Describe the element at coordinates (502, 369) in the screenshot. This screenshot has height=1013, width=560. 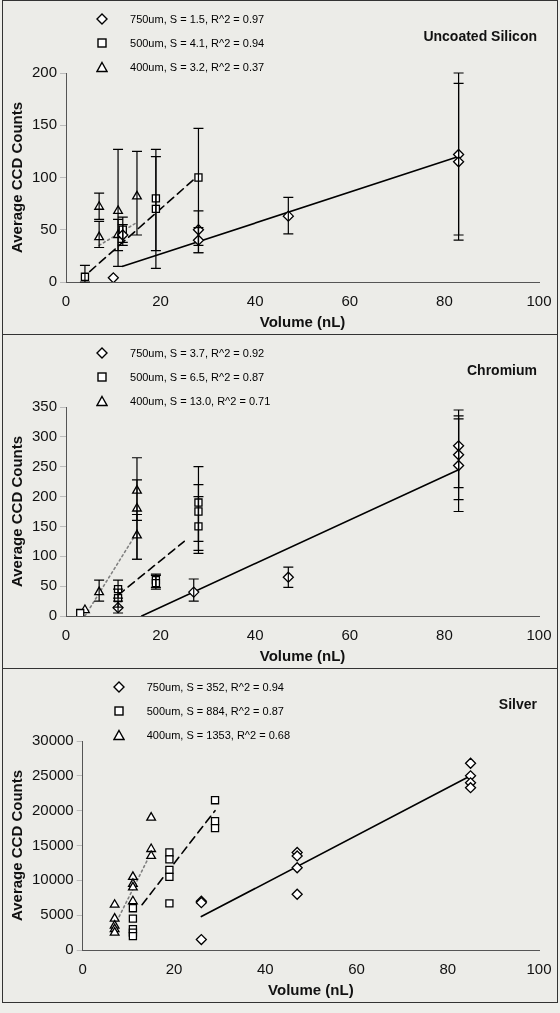
I see `chart-title: Chromium` at that location.